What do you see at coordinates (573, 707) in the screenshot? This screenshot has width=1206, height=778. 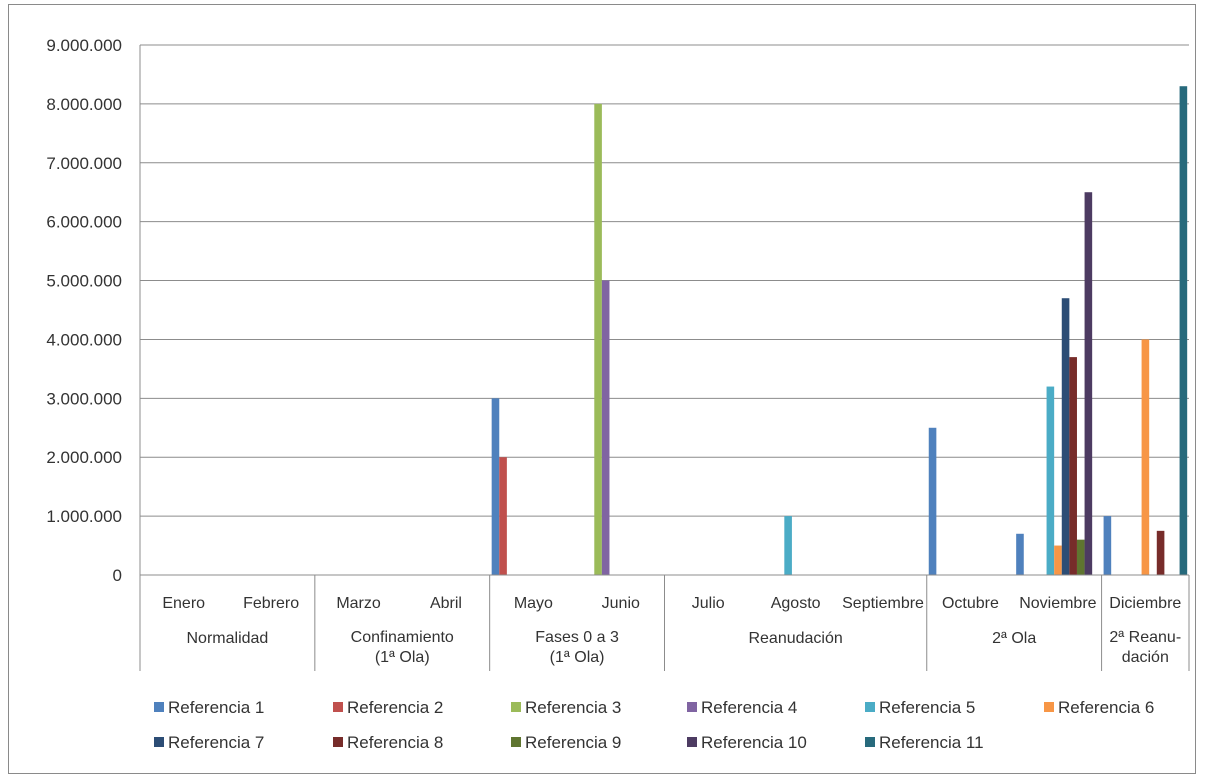 I see `legend-label: Referencia 3` at bounding box center [573, 707].